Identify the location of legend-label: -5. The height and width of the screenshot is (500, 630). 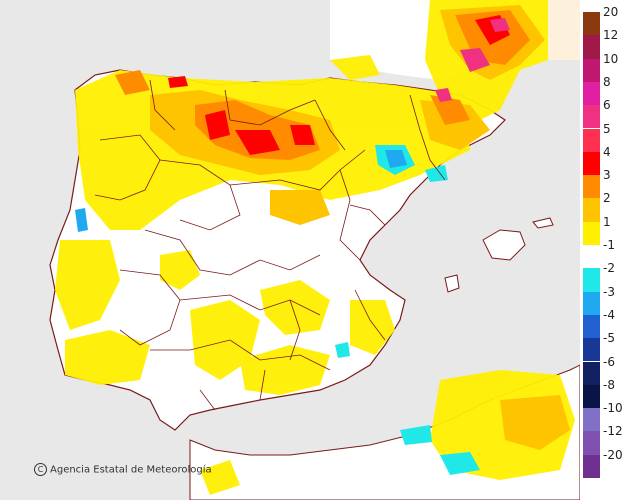
(609, 338).